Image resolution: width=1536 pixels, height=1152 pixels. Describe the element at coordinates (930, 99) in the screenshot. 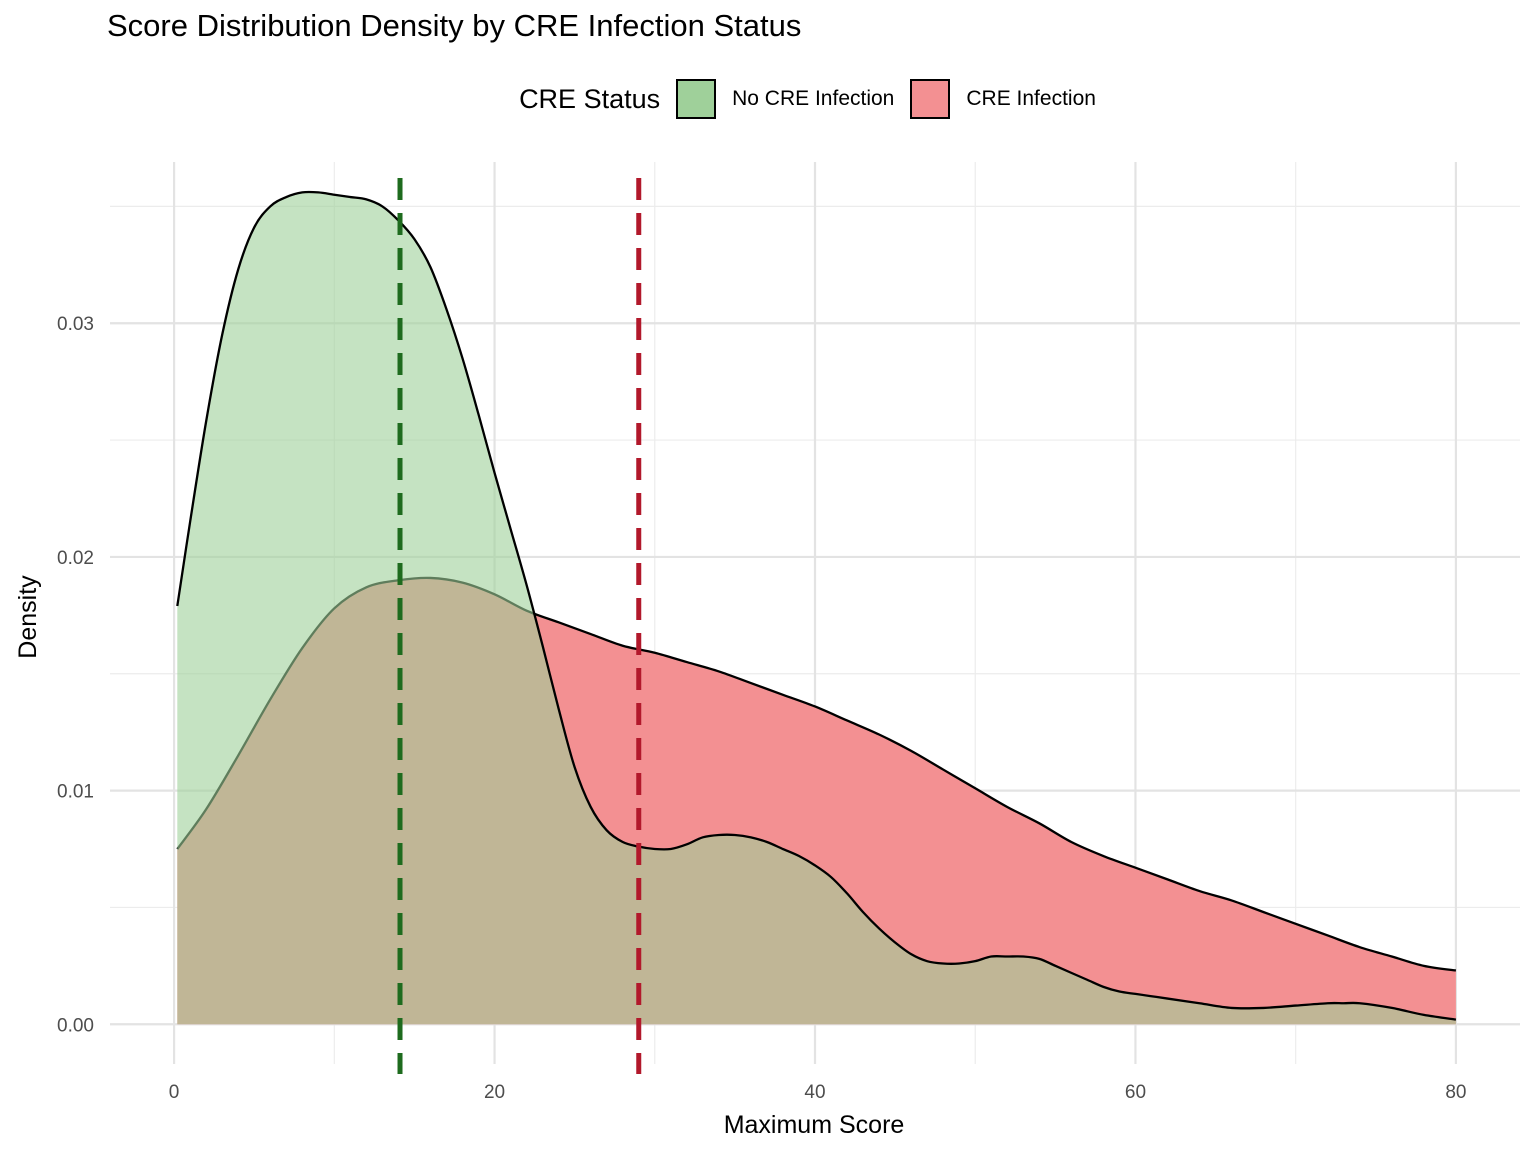

I see `legend-swatch-cre` at that location.